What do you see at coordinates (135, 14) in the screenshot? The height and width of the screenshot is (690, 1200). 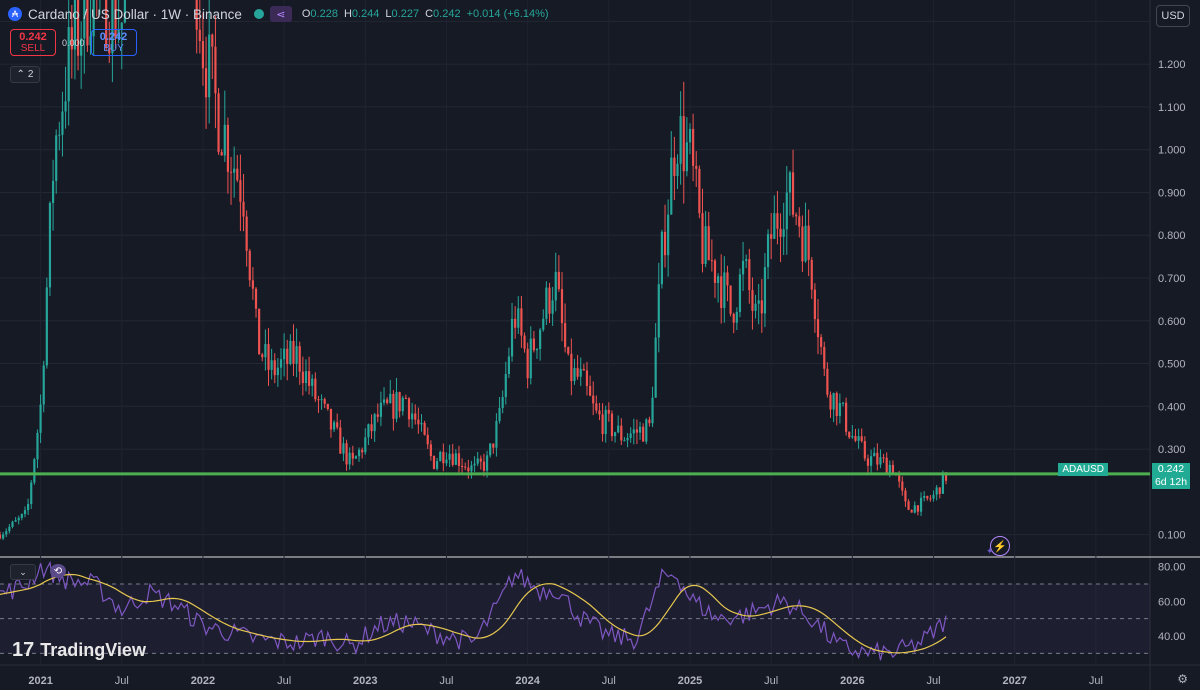 I see `symbol-title: Cardano / US Dollar · 1W · Binance` at bounding box center [135, 14].